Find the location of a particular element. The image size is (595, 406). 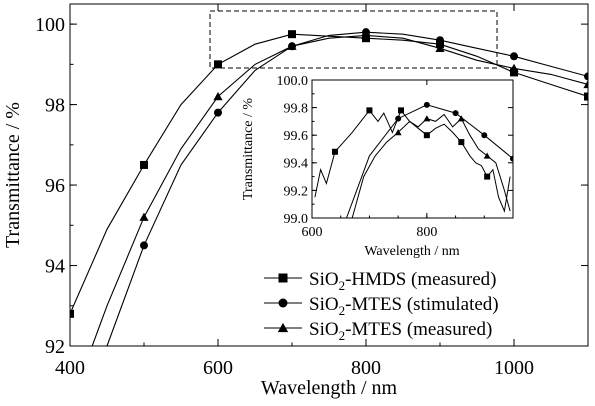

legend-entry-label: SiO2-MTES (measured) is located at coordinates (400, 331).